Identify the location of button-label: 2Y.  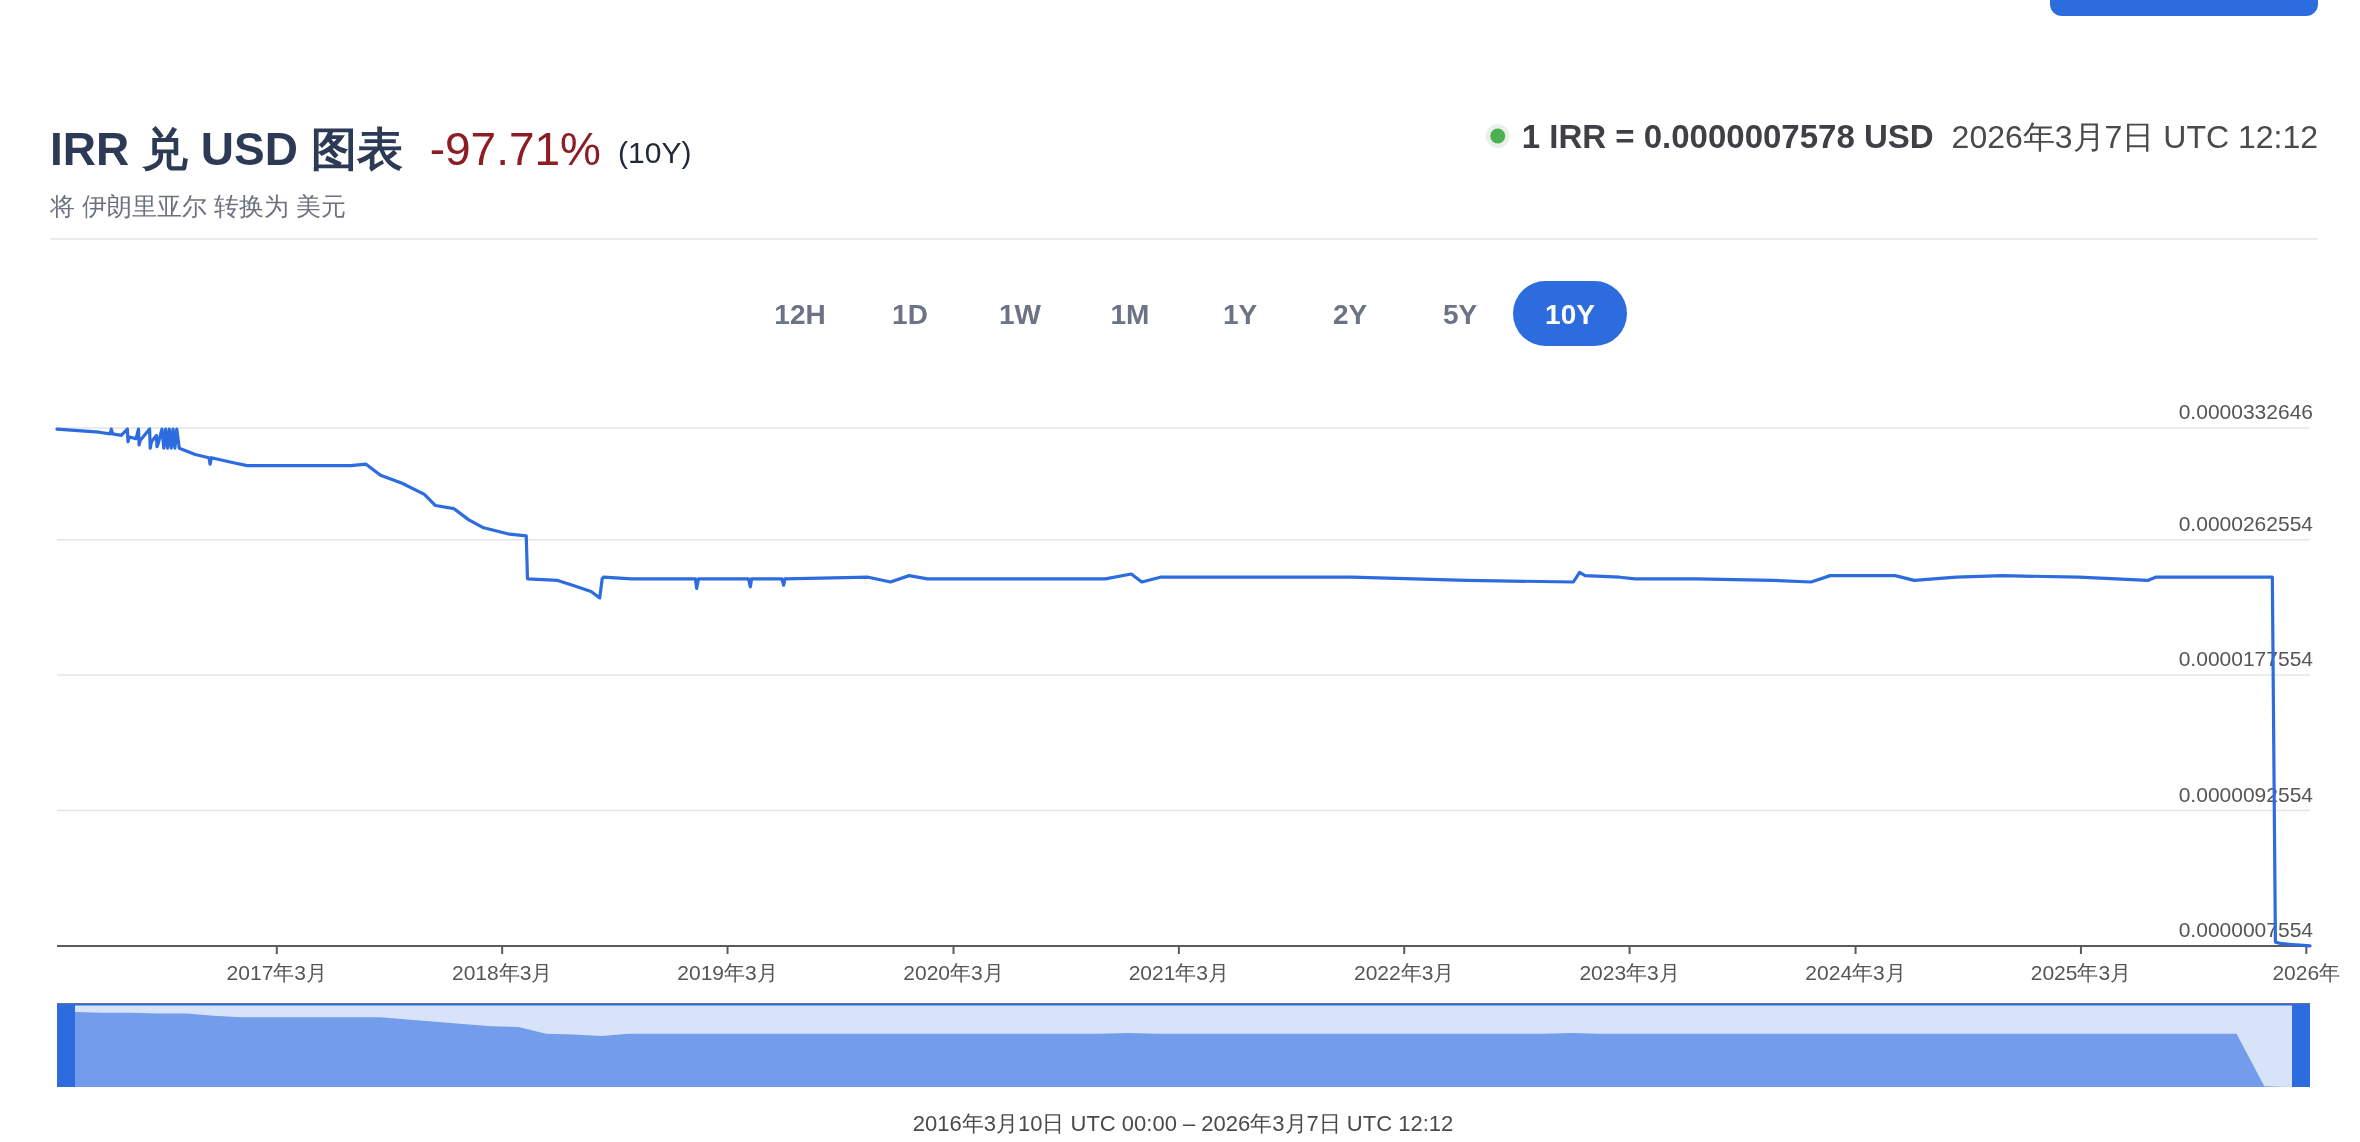
(1350, 314).